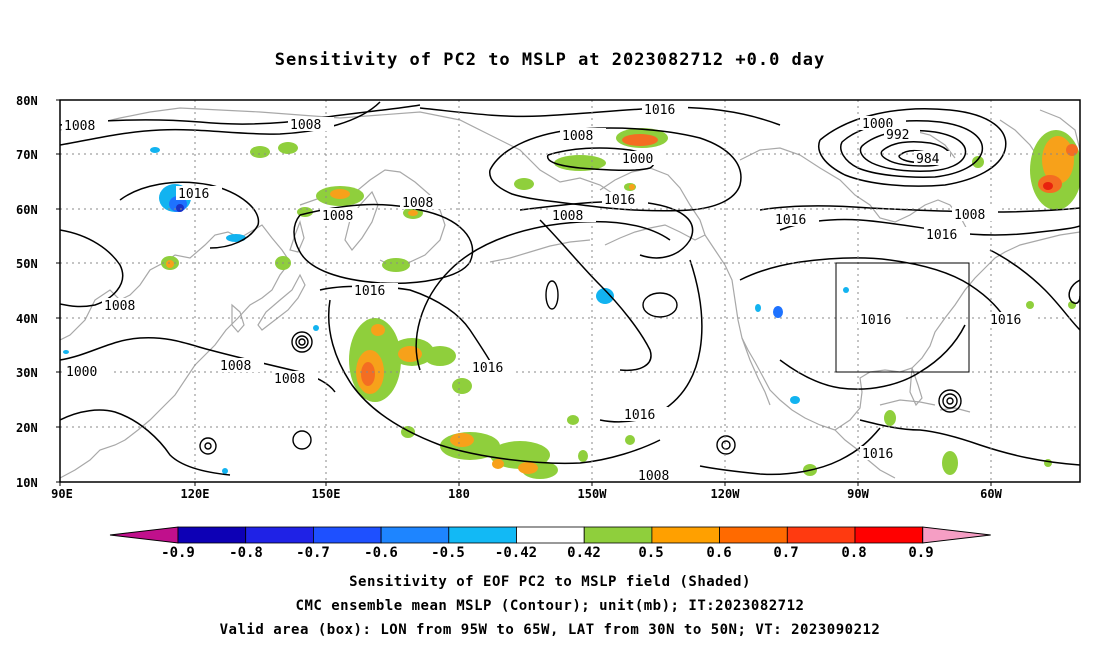 Image resolution: width=1100 pixels, height=650 pixels. What do you see at coordinates (853, 553) in the screenshot?
I see `colorbar-label: 0.8` at bounding box center [853, 553].